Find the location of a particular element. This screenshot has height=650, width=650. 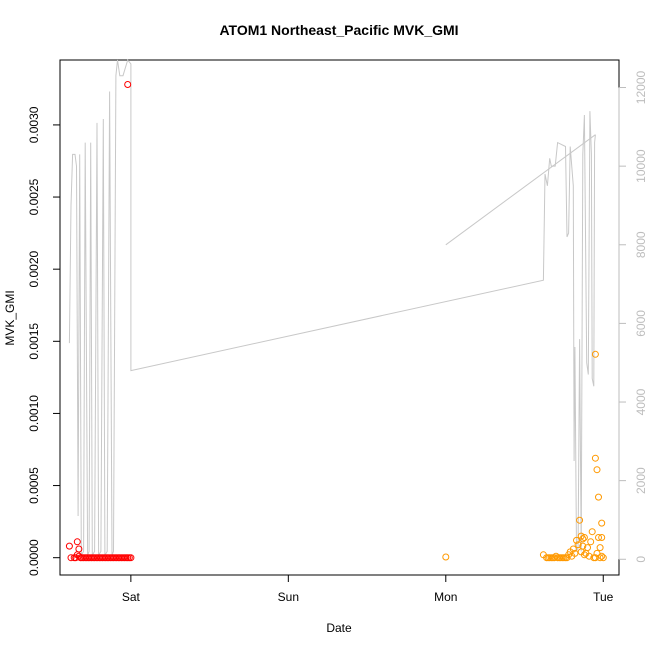

y-left-tick-label: 0.0005 is located at coordinates (34, 485).